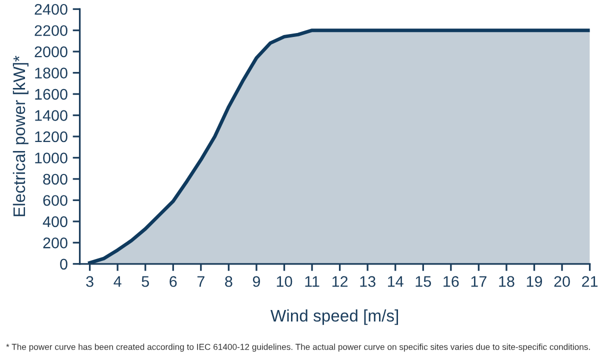  I want to click on x-tick-label: 15, so click(423, 281).